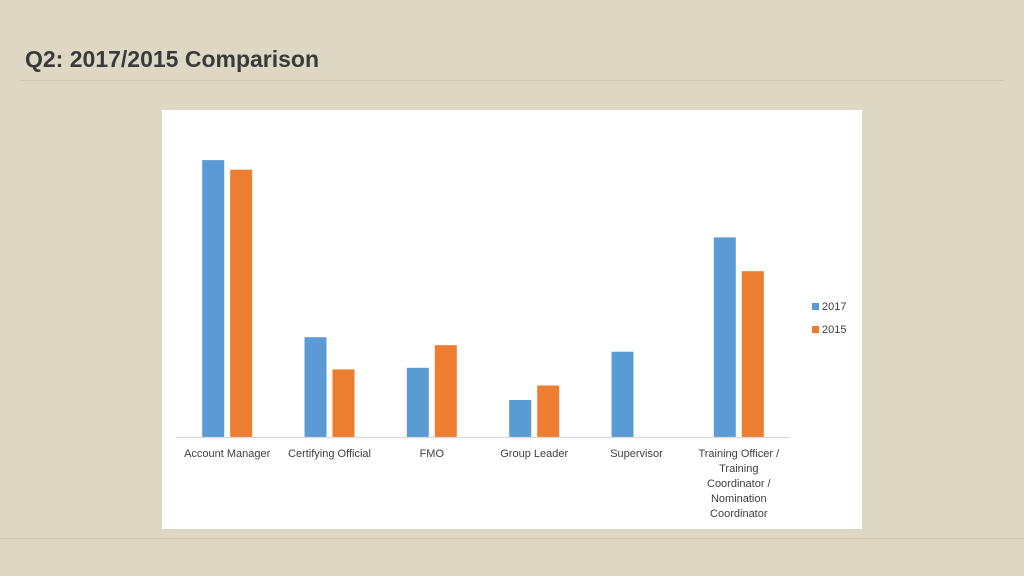 The height and width of the screenshot is (576, 1024). What do you see at coordinates (636, 454) in the screenshot?
I see `x-tick-label: Supervisor` at bounding box center [636, 454].